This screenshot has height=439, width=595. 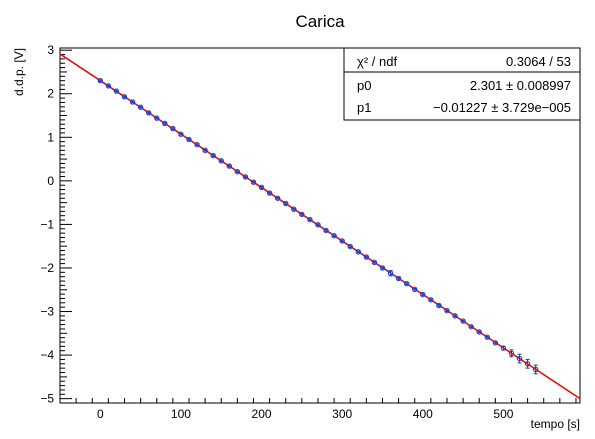 I want to click on x-axis-label: tempo [s], so click(x=555, y=424).